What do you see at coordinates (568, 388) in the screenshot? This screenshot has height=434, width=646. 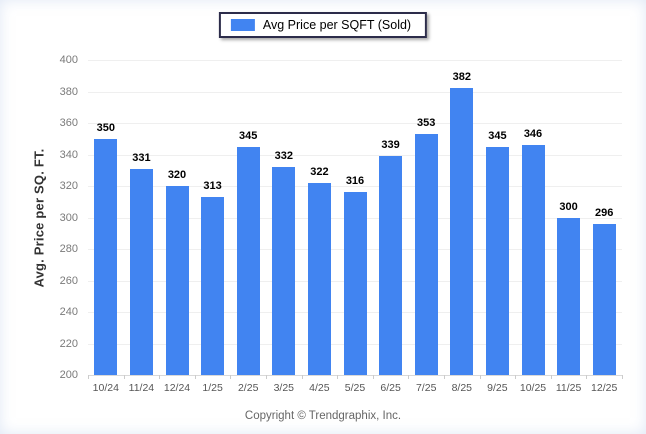 I see `x-axis-label: 11/25` at bounding box center [568, 388].